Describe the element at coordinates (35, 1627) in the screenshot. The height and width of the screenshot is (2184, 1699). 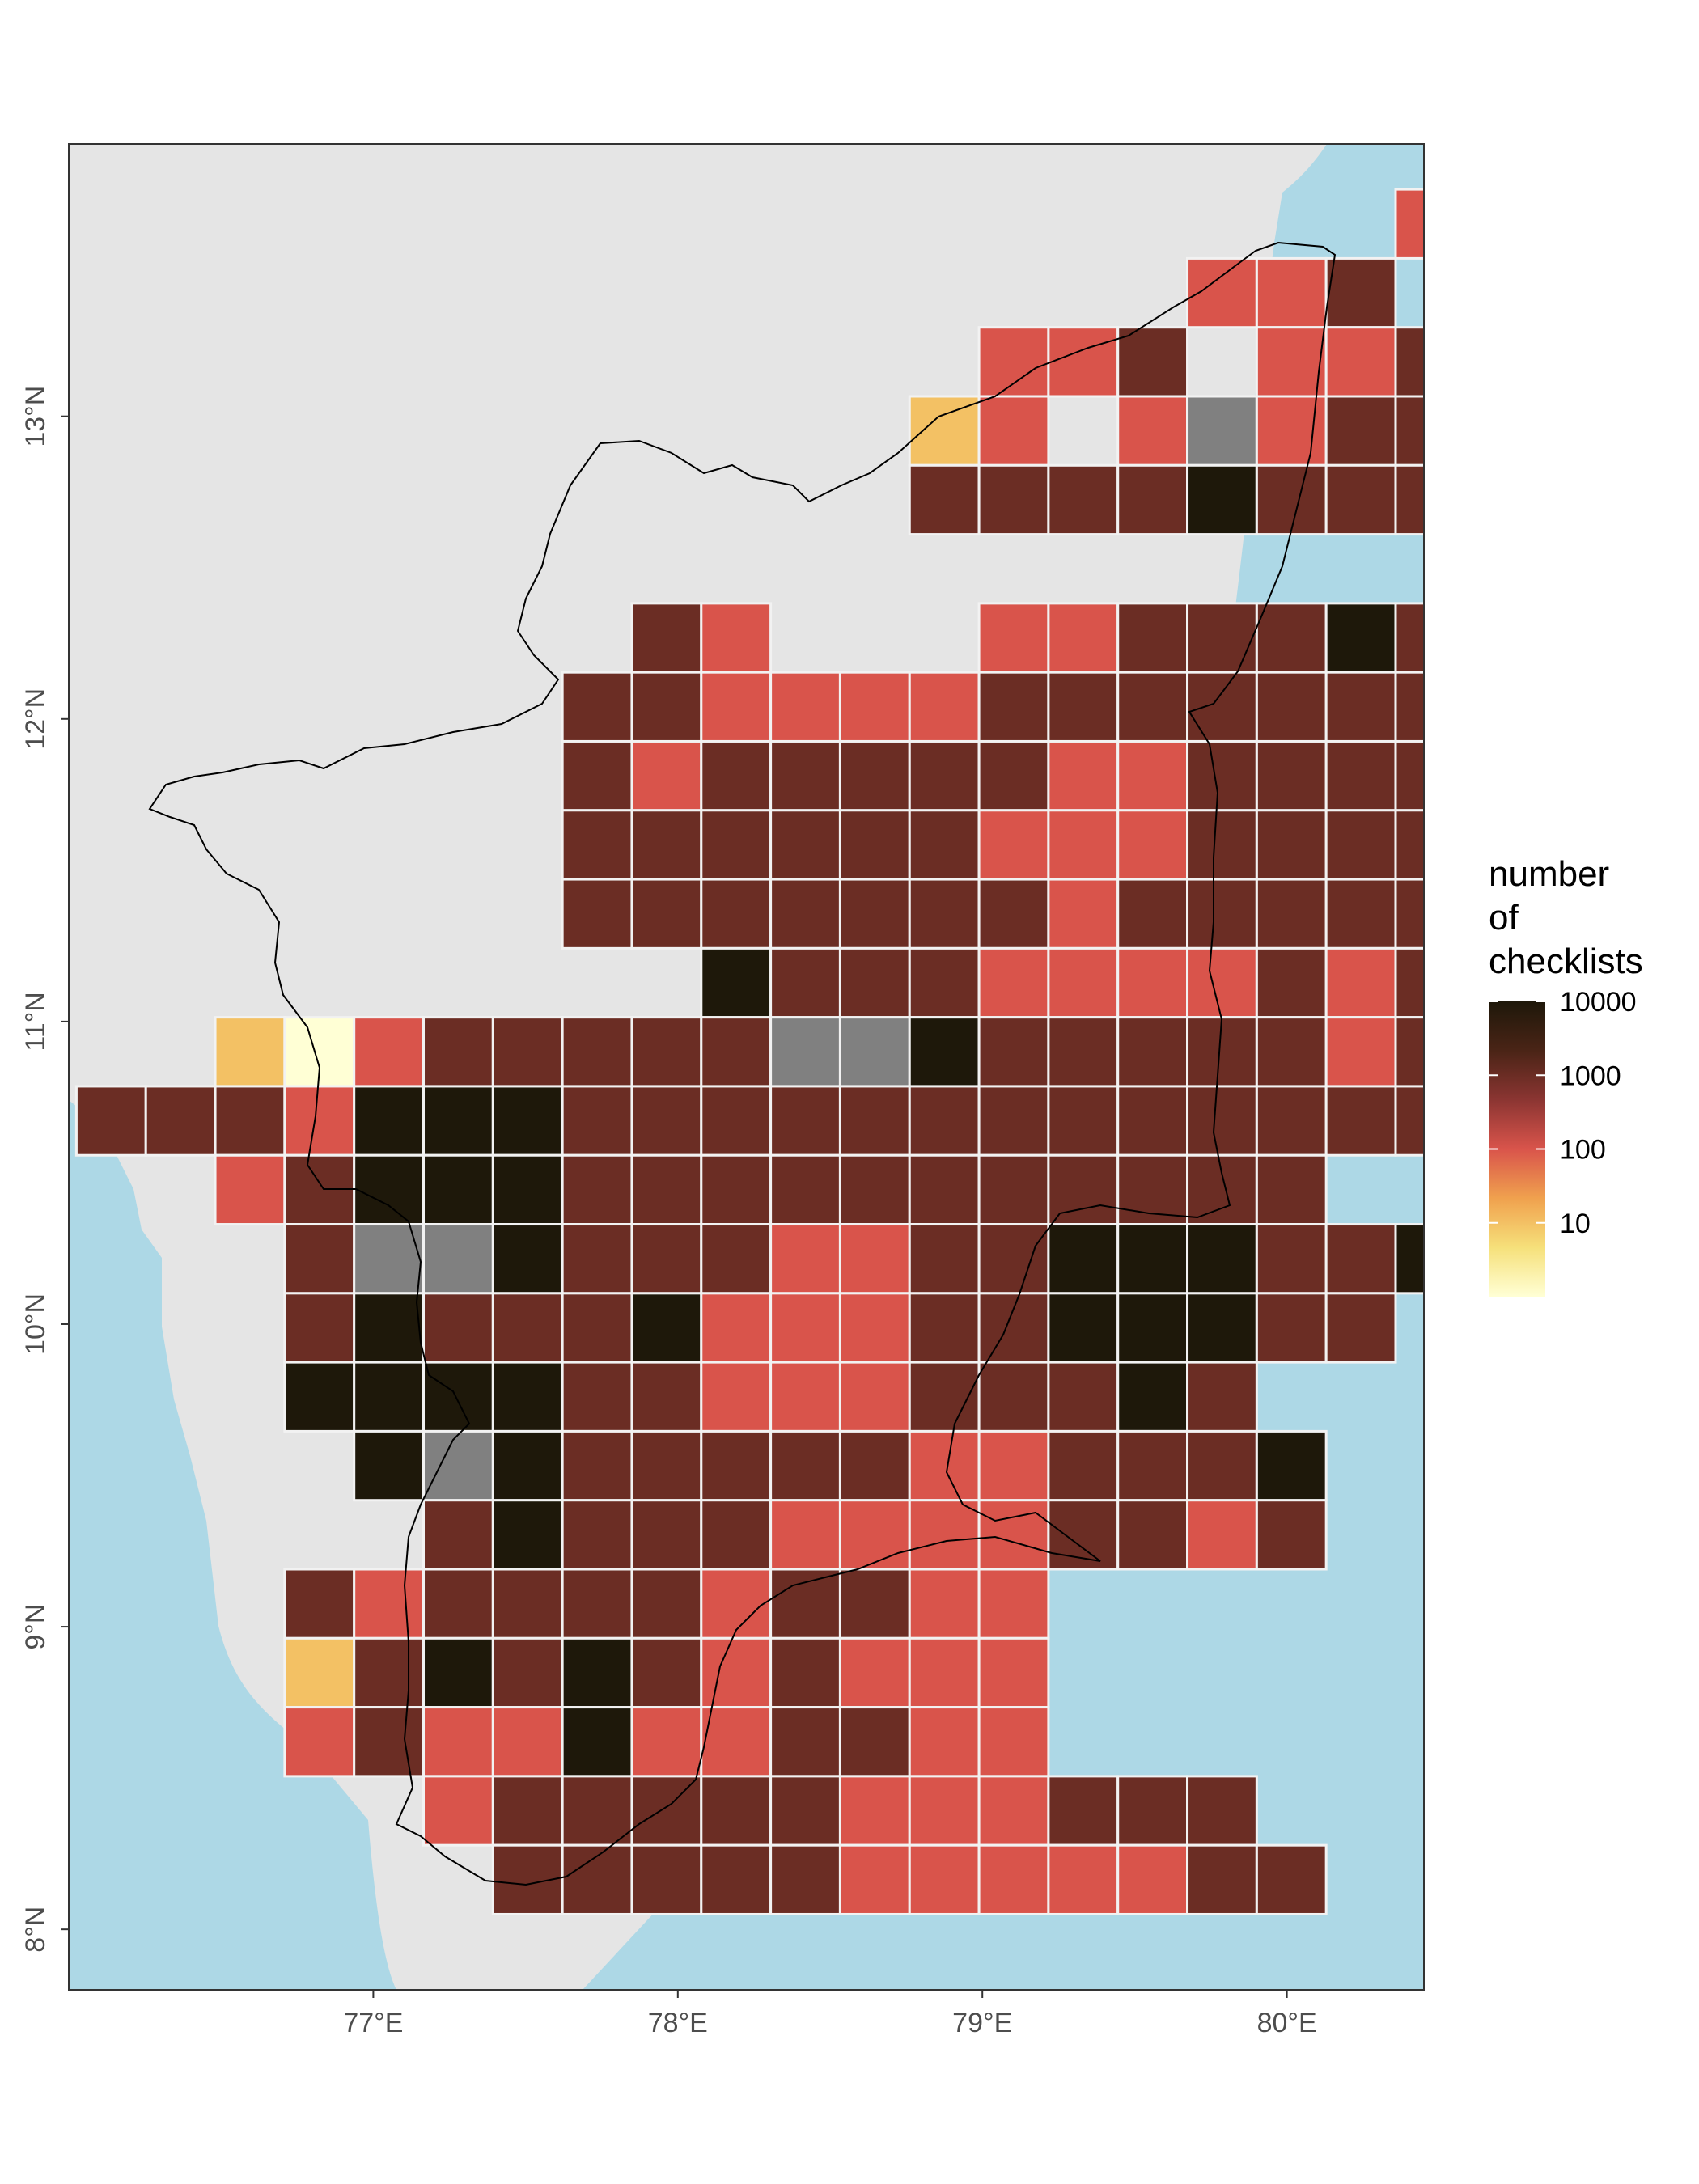
I see `y-tick-label: 9°N` at that location.